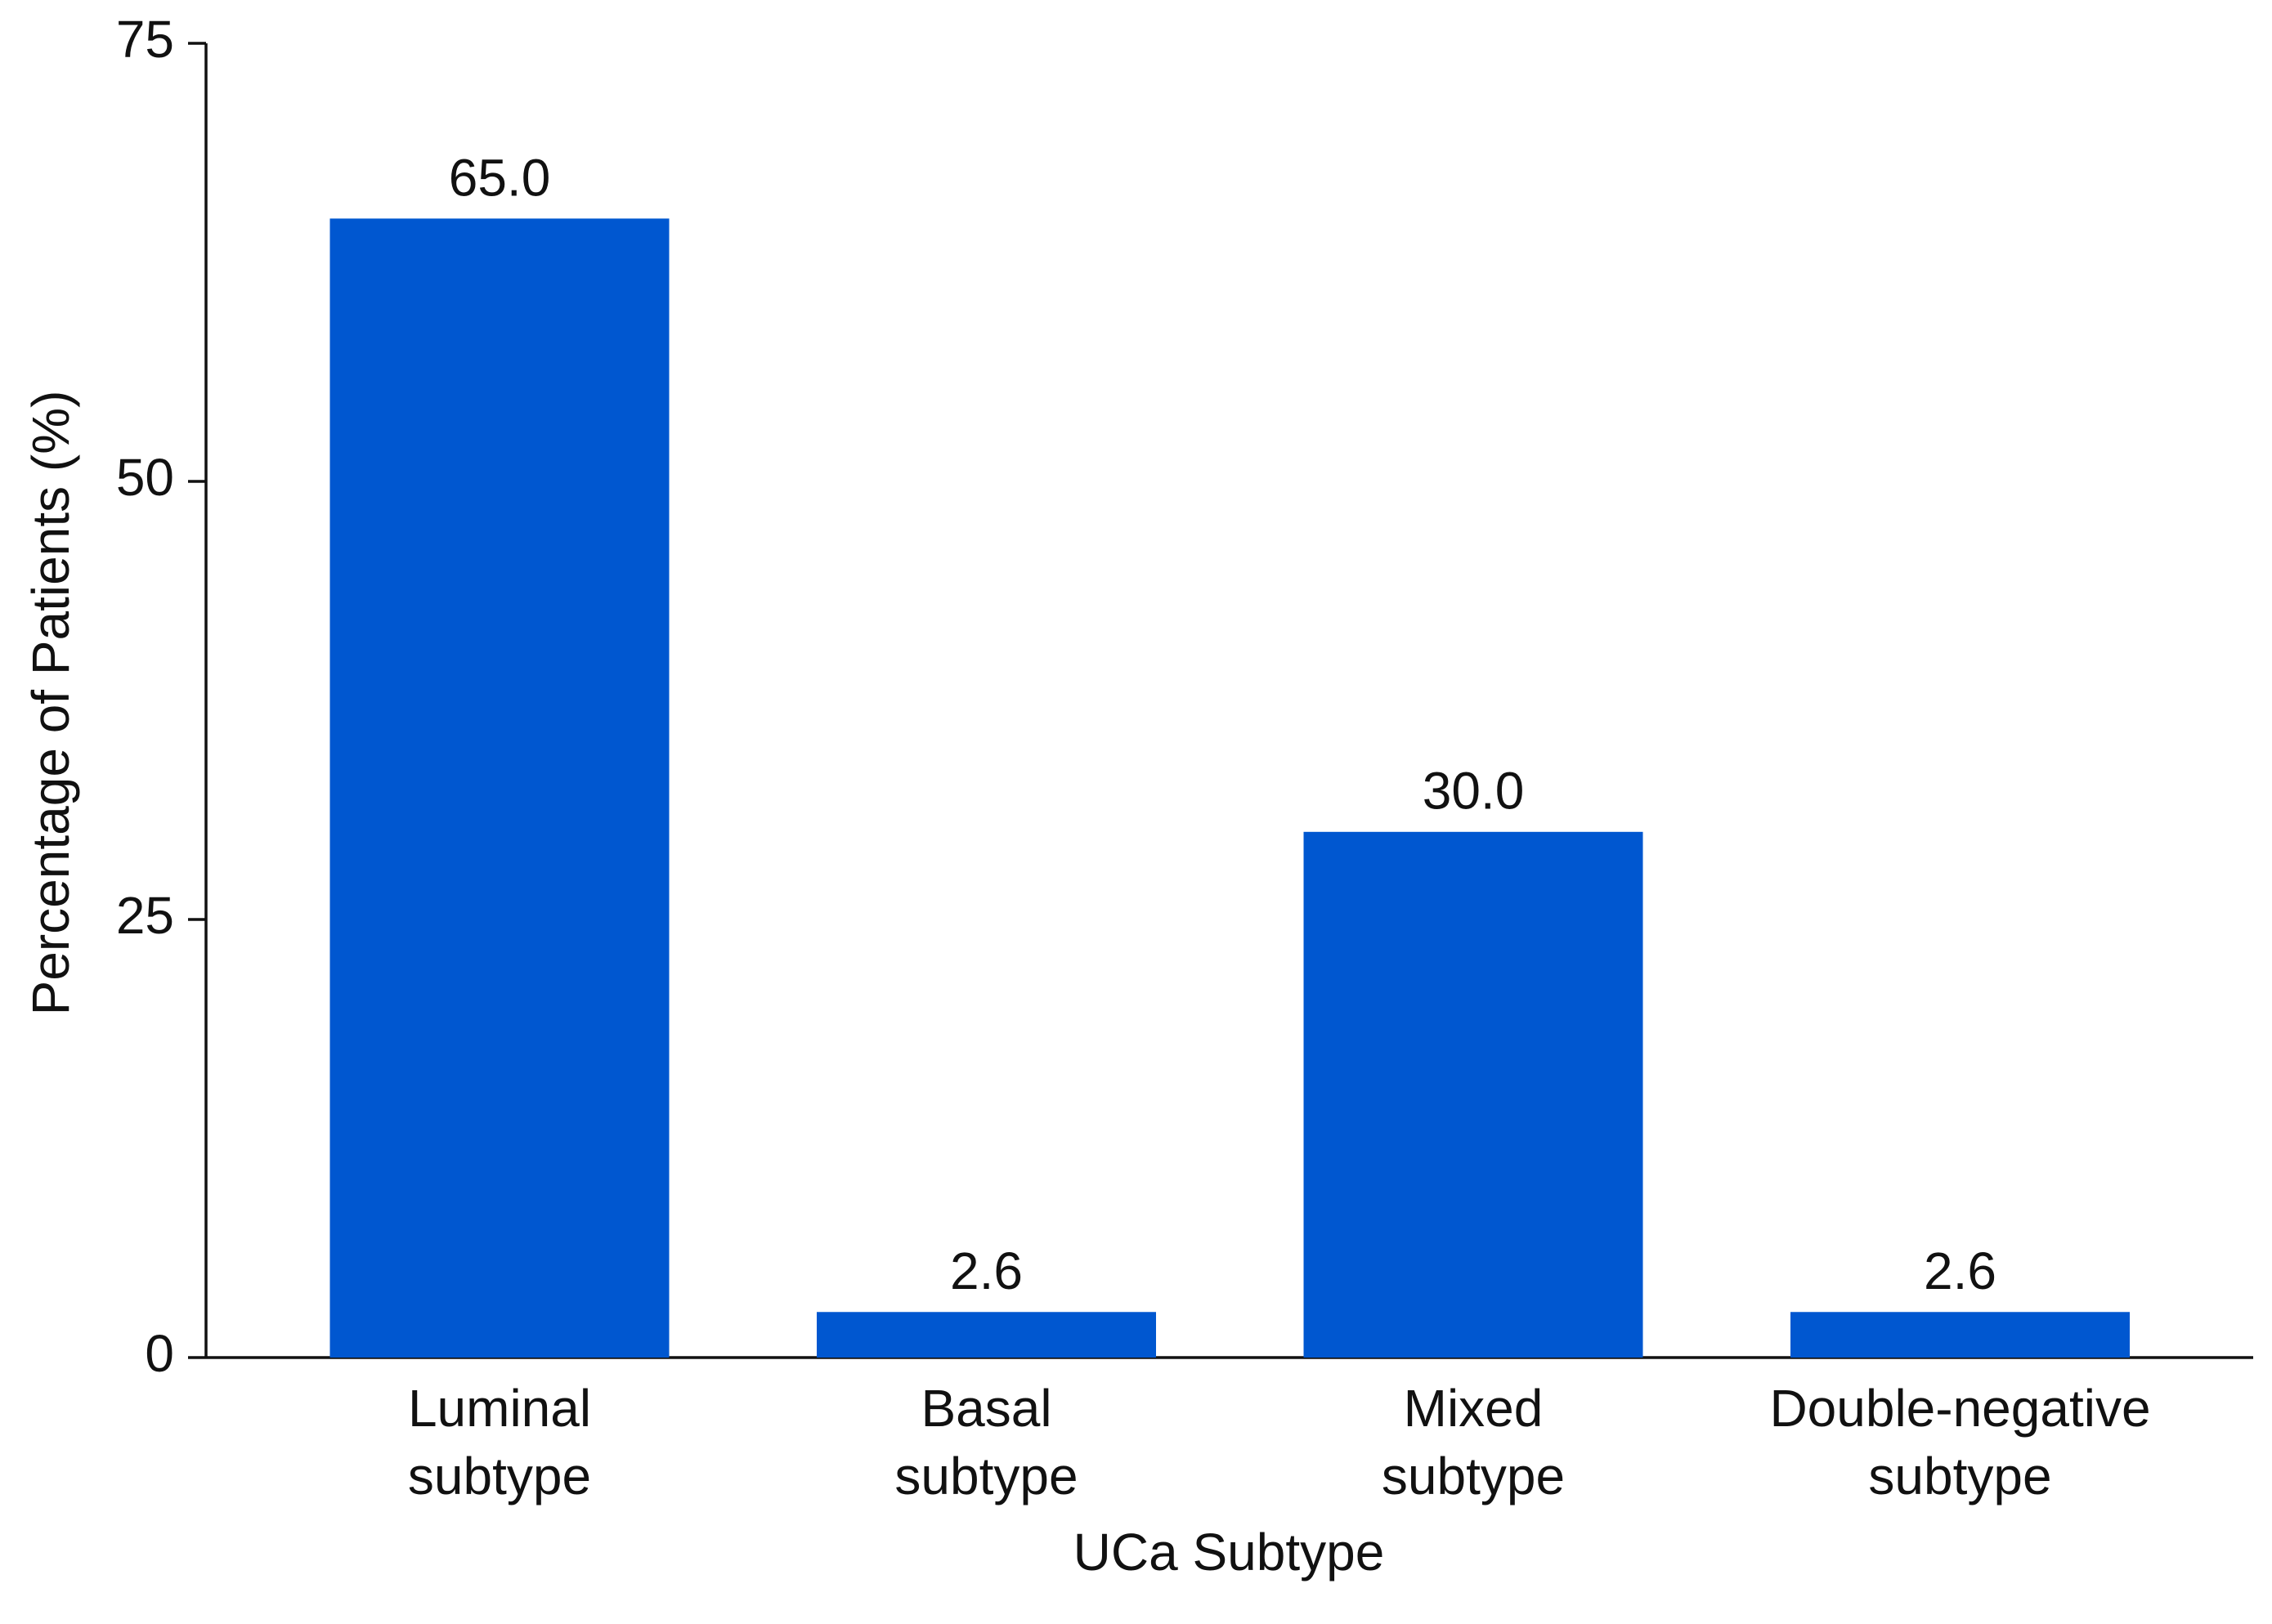  I want to click on value-label: 30.0, so click(1474, 791).